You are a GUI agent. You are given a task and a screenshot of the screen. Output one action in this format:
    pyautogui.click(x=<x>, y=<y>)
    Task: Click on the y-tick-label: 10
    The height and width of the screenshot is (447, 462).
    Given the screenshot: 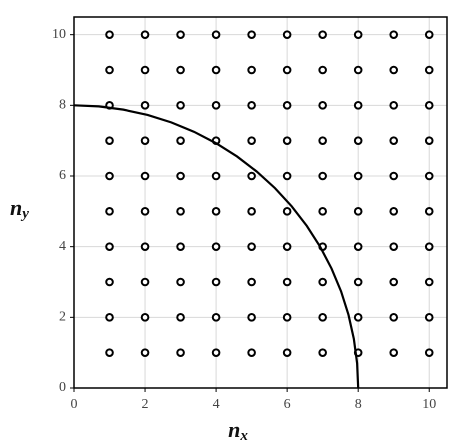 What is the action you would take?
    pyautogui.click(x=59, y=34)
    